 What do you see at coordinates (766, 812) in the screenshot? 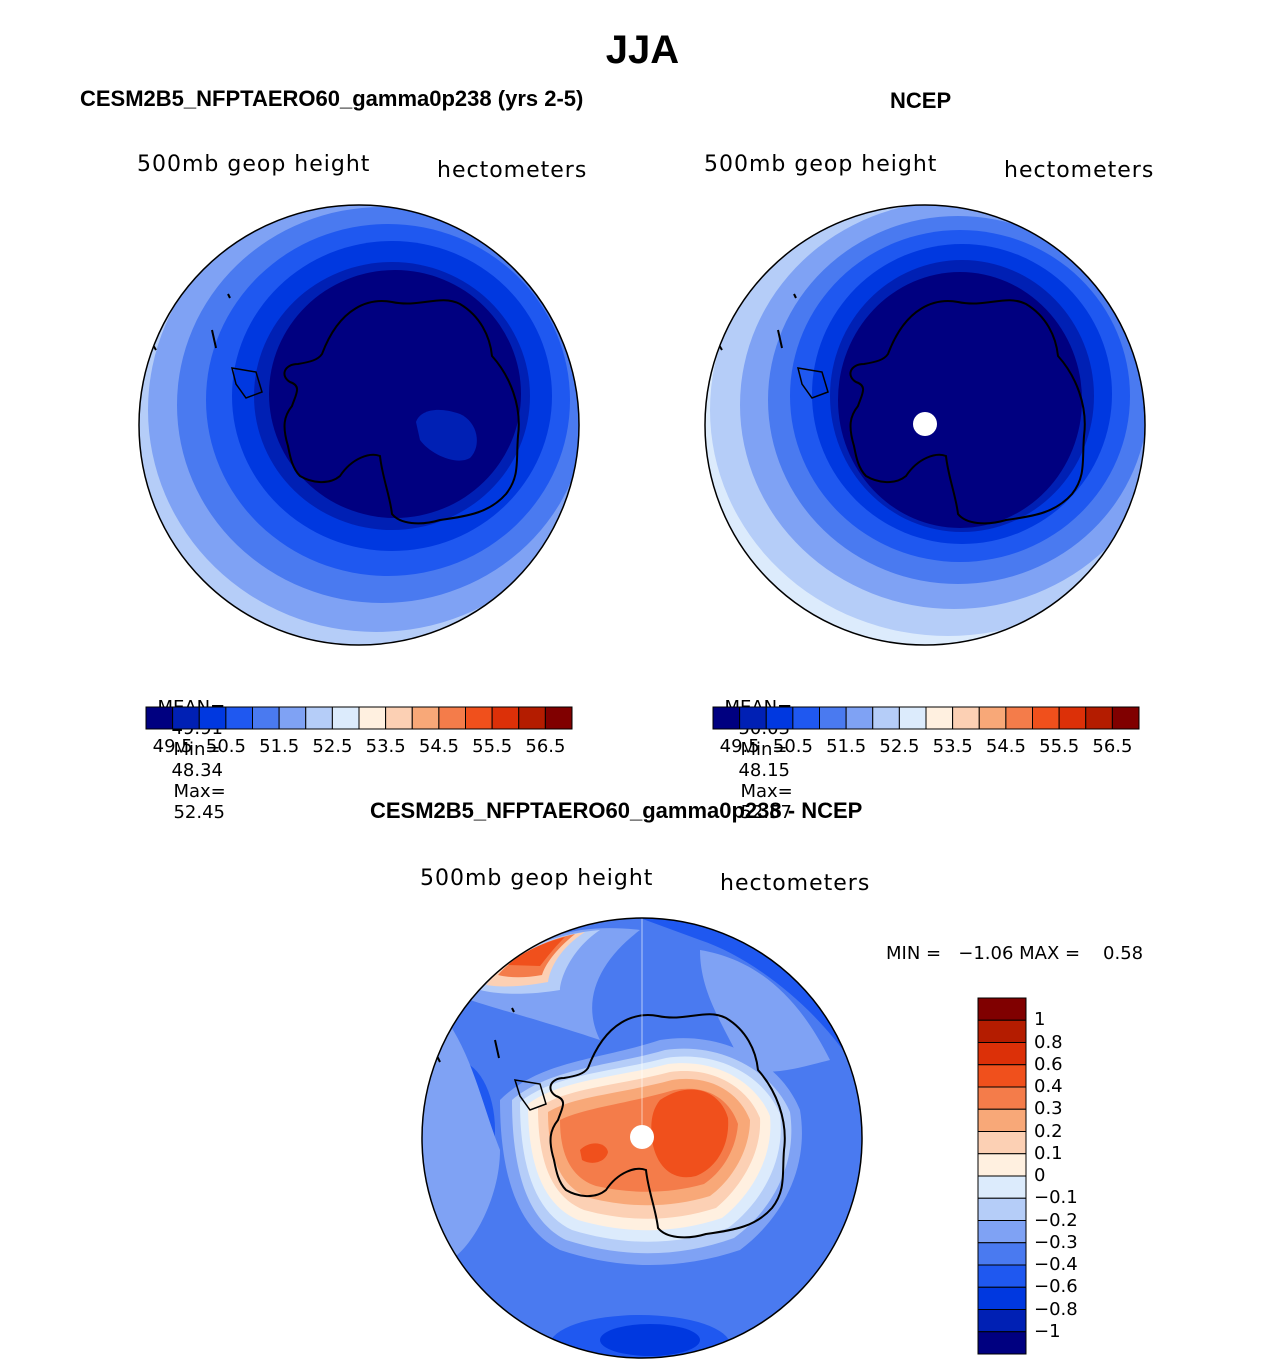
I see `obs-max-value: 52.57` at bounding box center [766, 812].